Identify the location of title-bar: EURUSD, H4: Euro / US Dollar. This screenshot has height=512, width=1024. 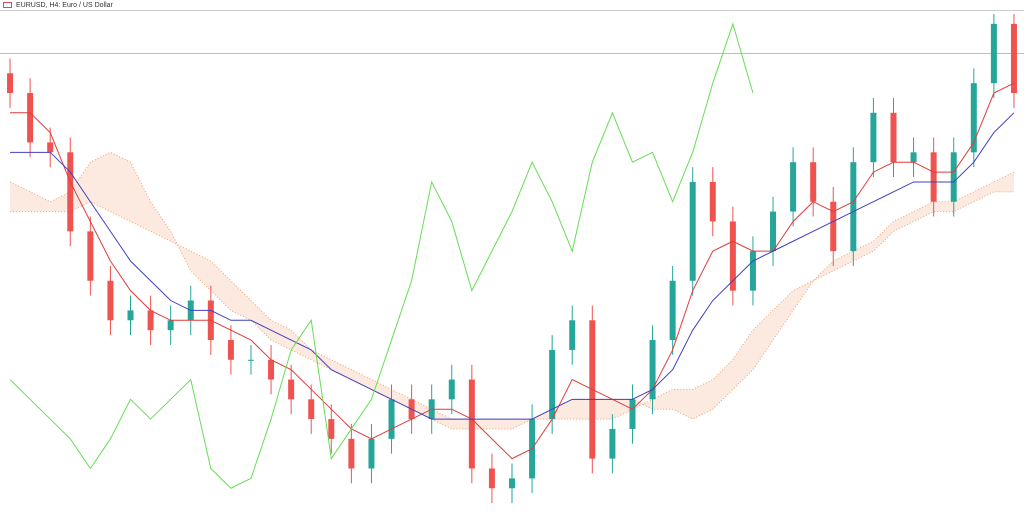
(512, 5).